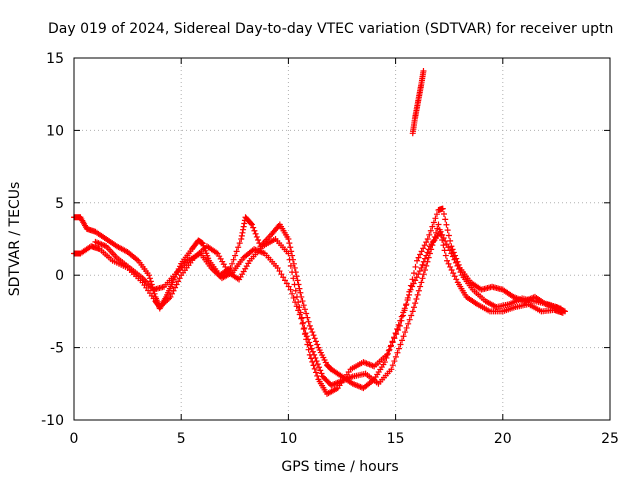  I want to click on x-axis-label: GPS time / hours, so click(339, 467).